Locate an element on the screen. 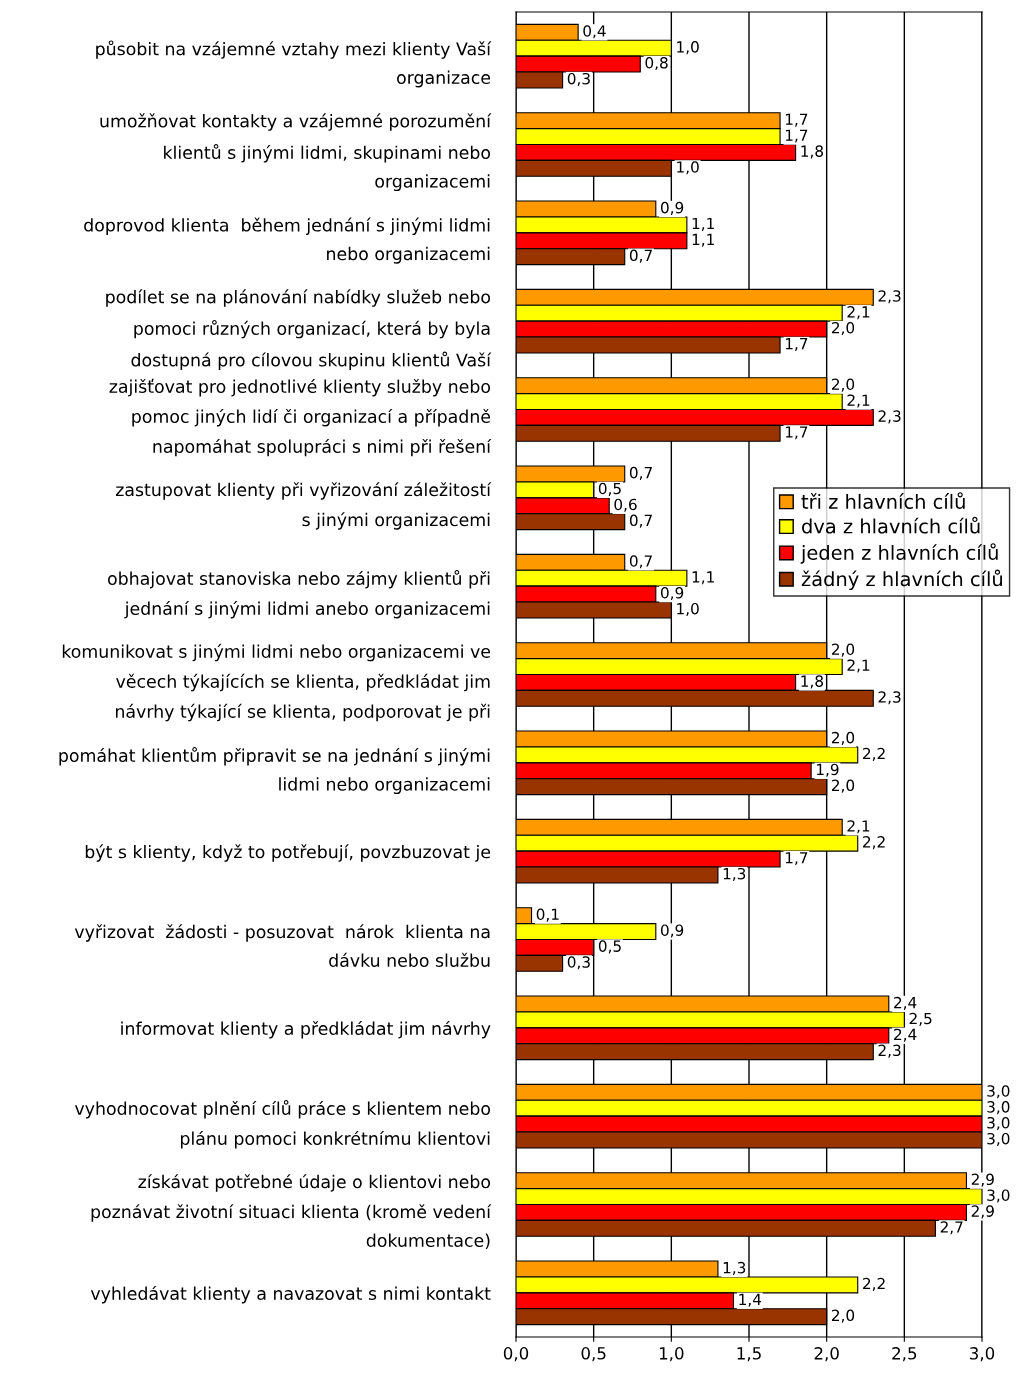 This screenshot has width=1018, height=1387. x-tick-label: 0,0 is located at coordinates (516, 1354).